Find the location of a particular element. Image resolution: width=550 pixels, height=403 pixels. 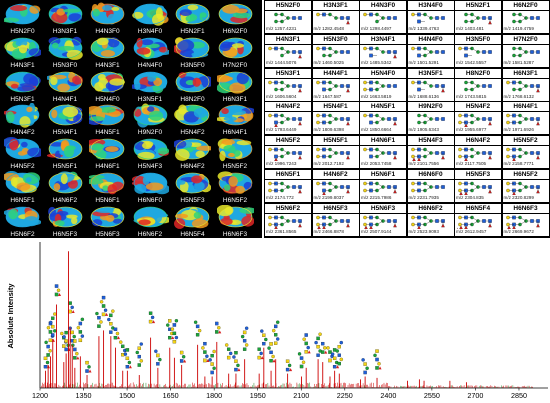

glycan-table-cell: H5N5F1 m/z 2012.7192 is located at coordinates (335, 152).